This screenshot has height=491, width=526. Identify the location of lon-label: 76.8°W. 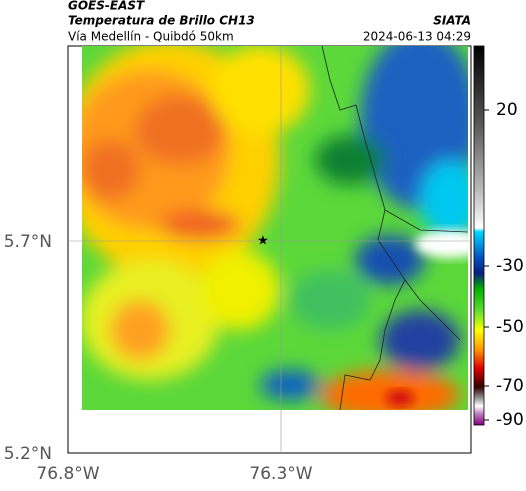
(67, 474).